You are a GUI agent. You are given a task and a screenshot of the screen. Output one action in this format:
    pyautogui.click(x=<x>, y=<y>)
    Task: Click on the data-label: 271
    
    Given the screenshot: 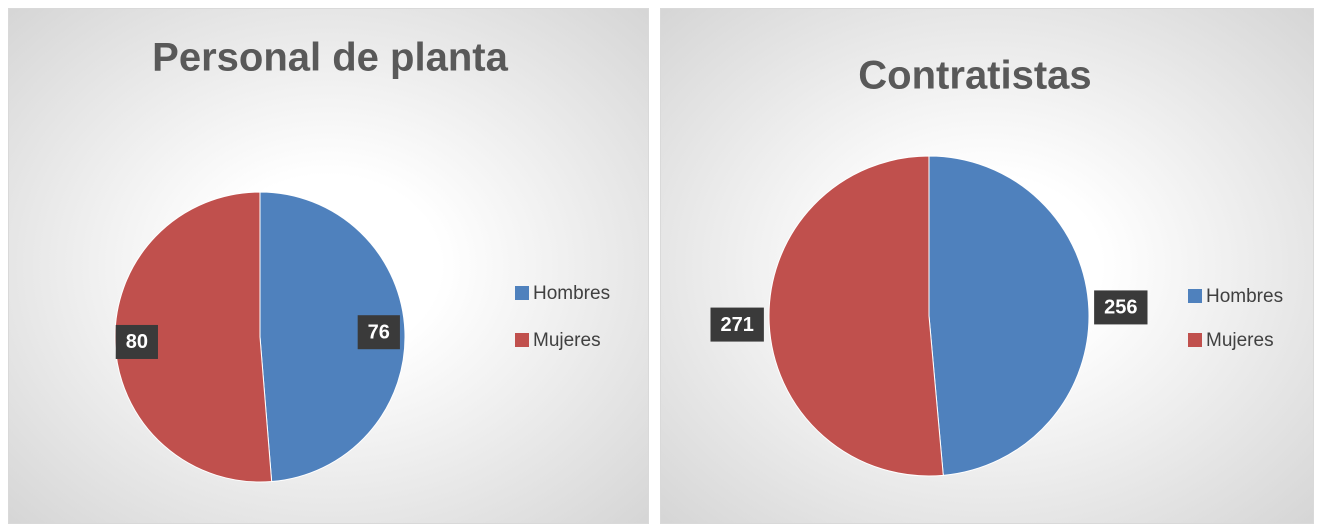 What is the action you would take?
    pyautogui.click(x=737, y=325)
    